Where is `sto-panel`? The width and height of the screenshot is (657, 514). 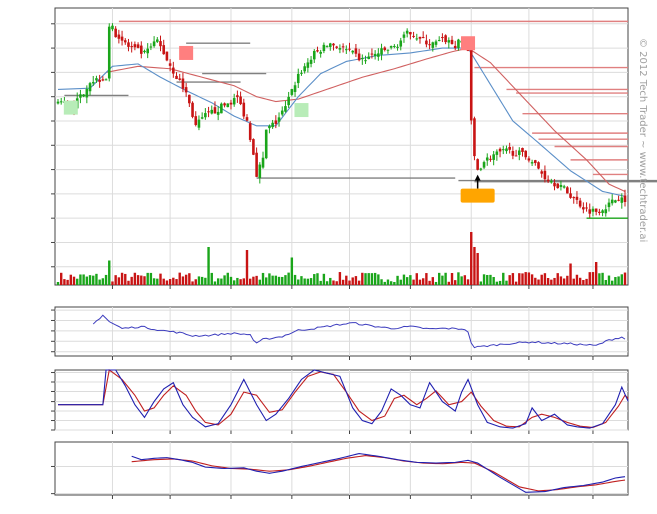 sto-panel is located at coordinates (340, 401).